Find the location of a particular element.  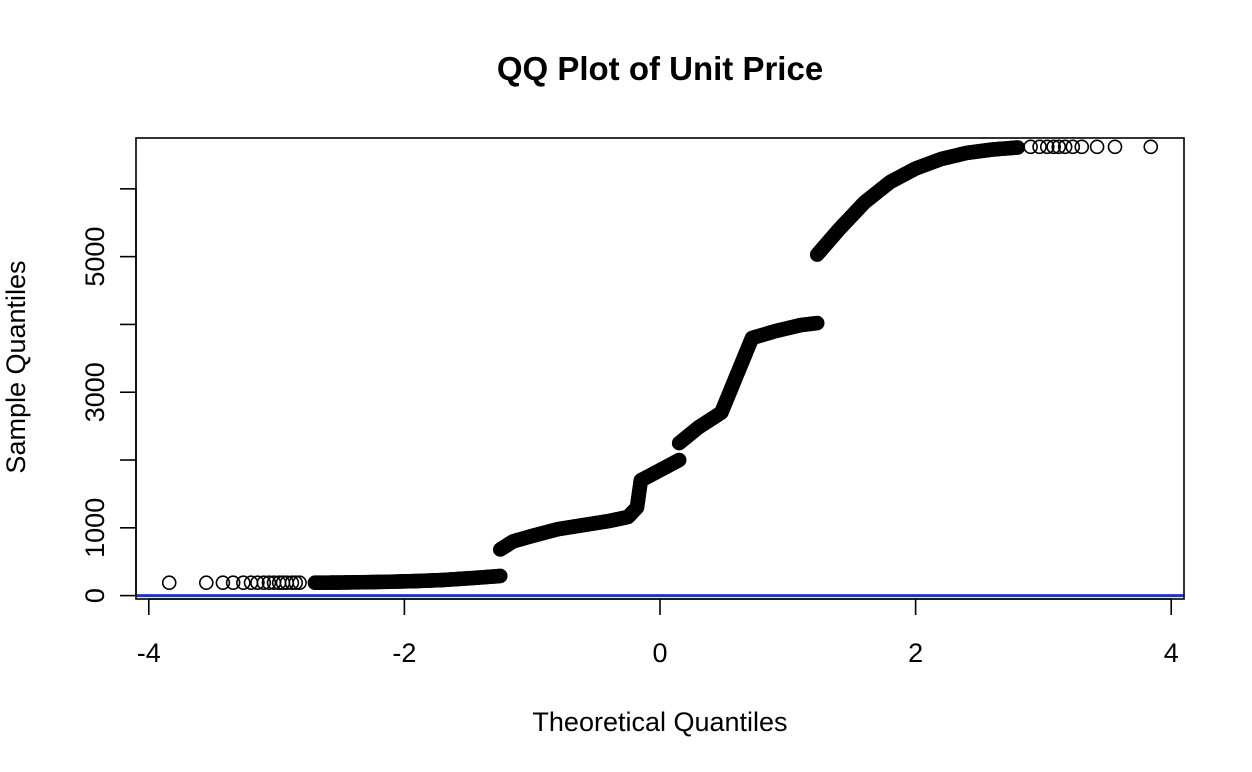

y-tick-label: 5000 is located at coordinates (95, 257).